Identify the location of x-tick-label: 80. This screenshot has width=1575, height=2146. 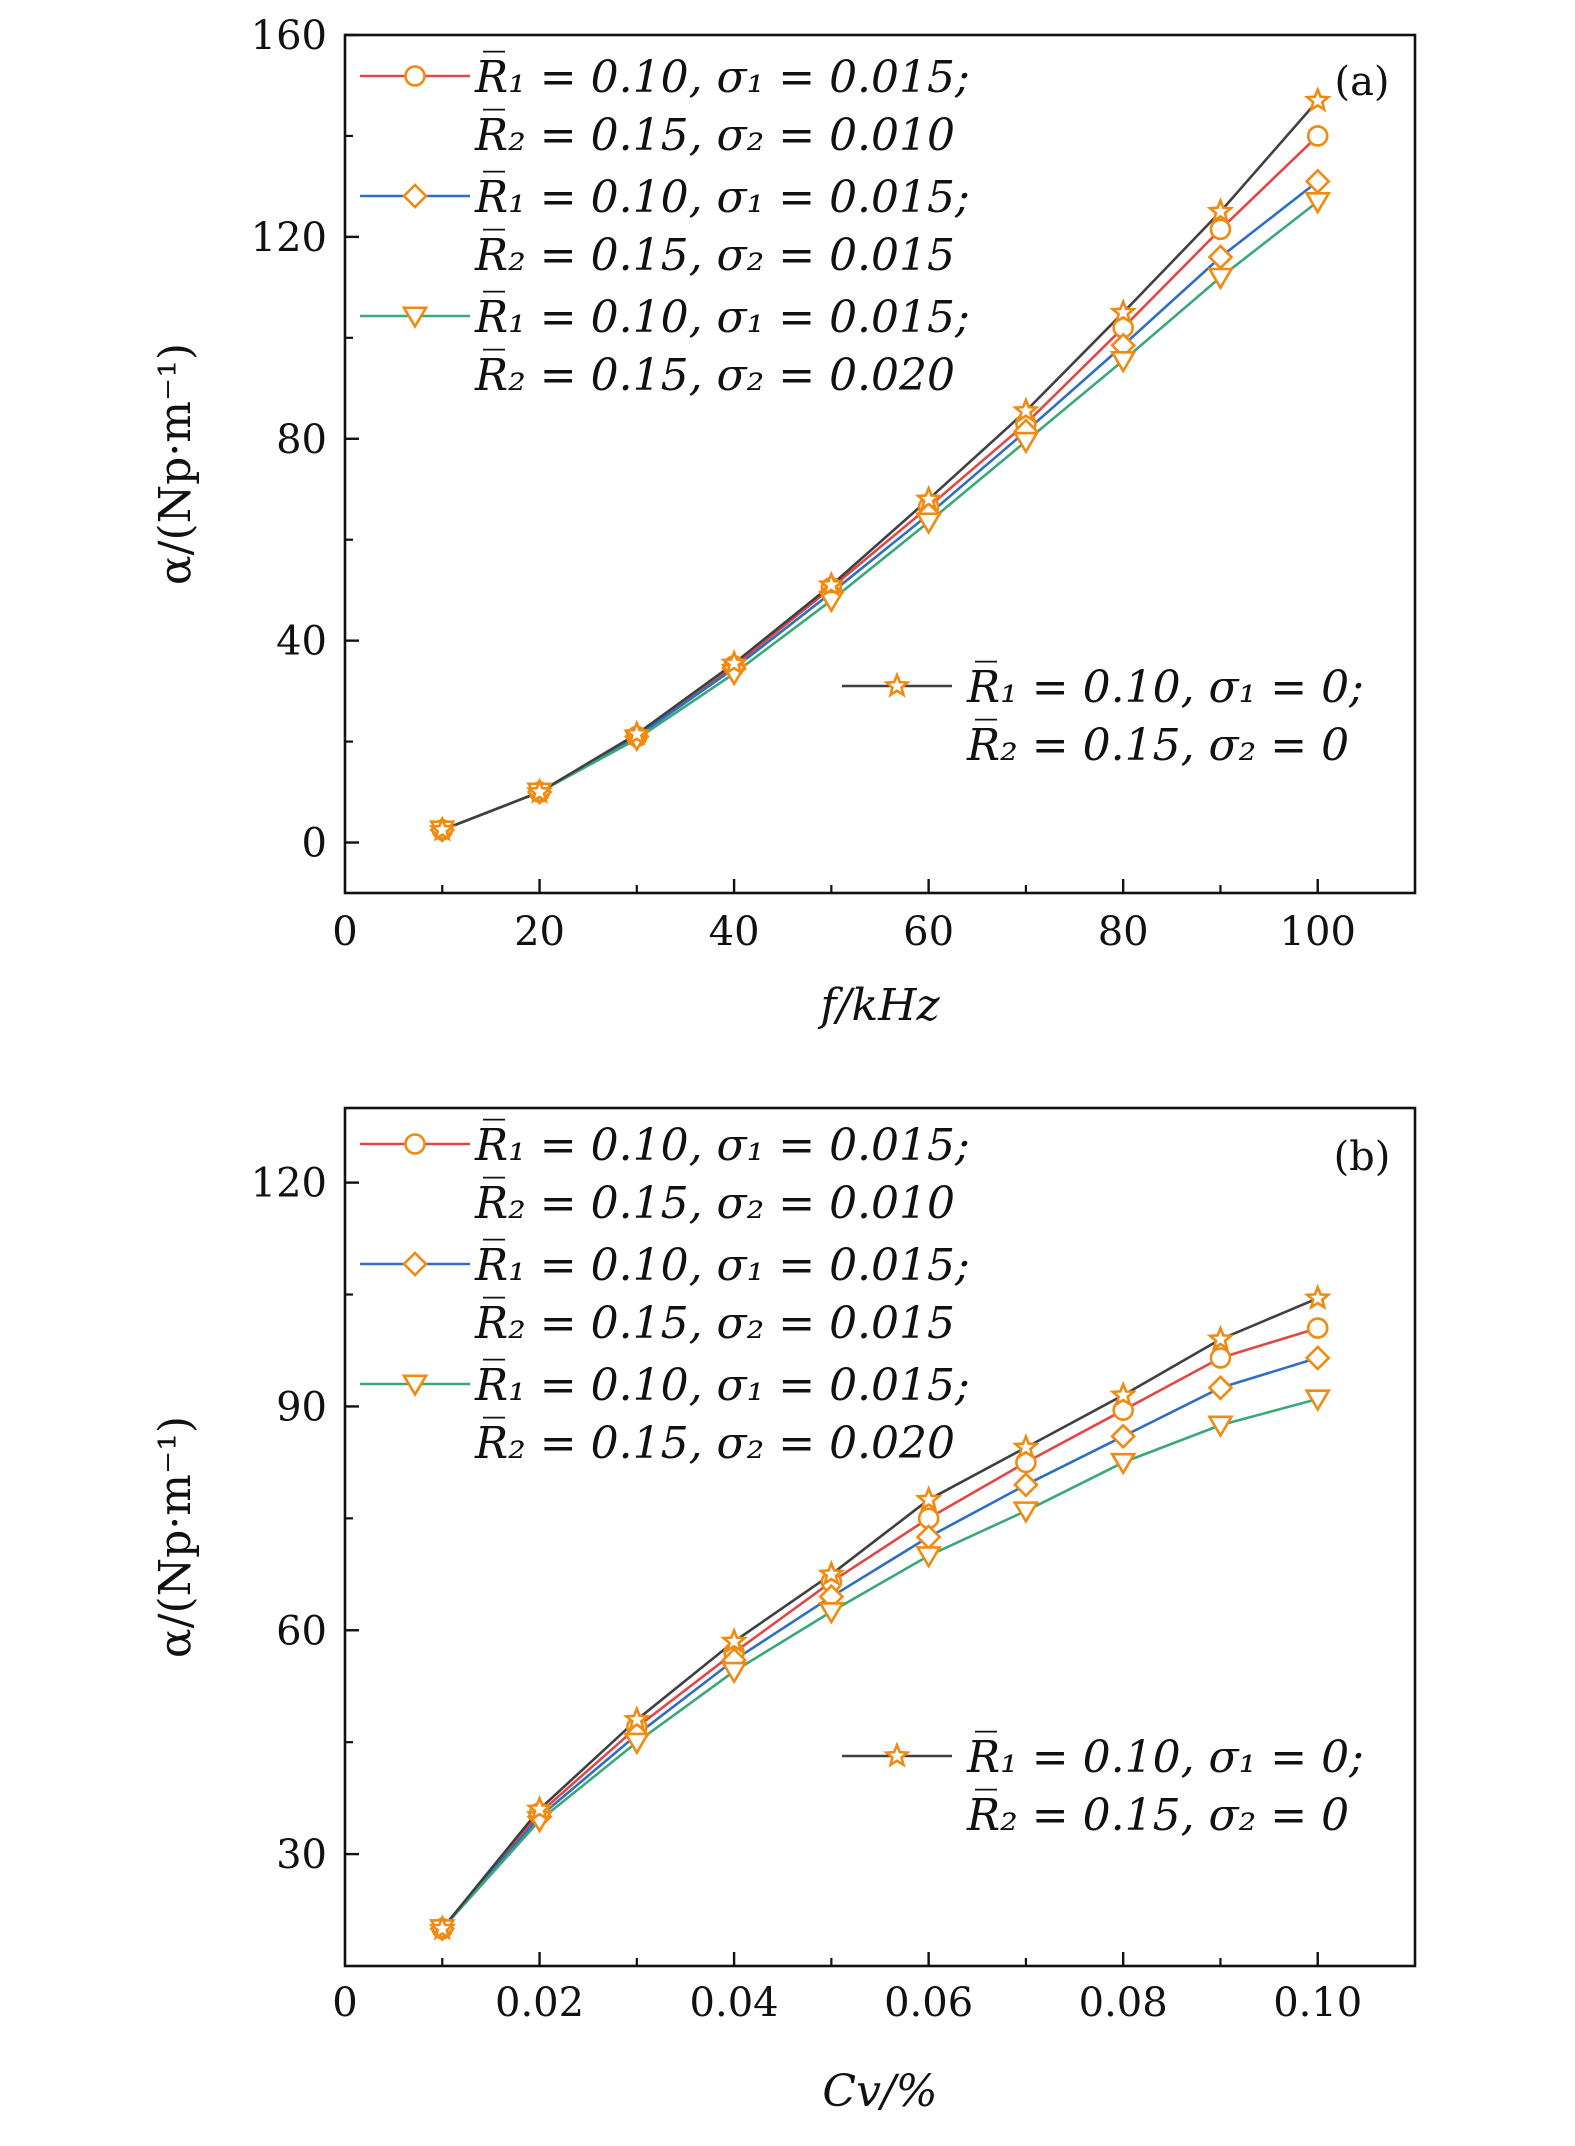
(1123, 932).